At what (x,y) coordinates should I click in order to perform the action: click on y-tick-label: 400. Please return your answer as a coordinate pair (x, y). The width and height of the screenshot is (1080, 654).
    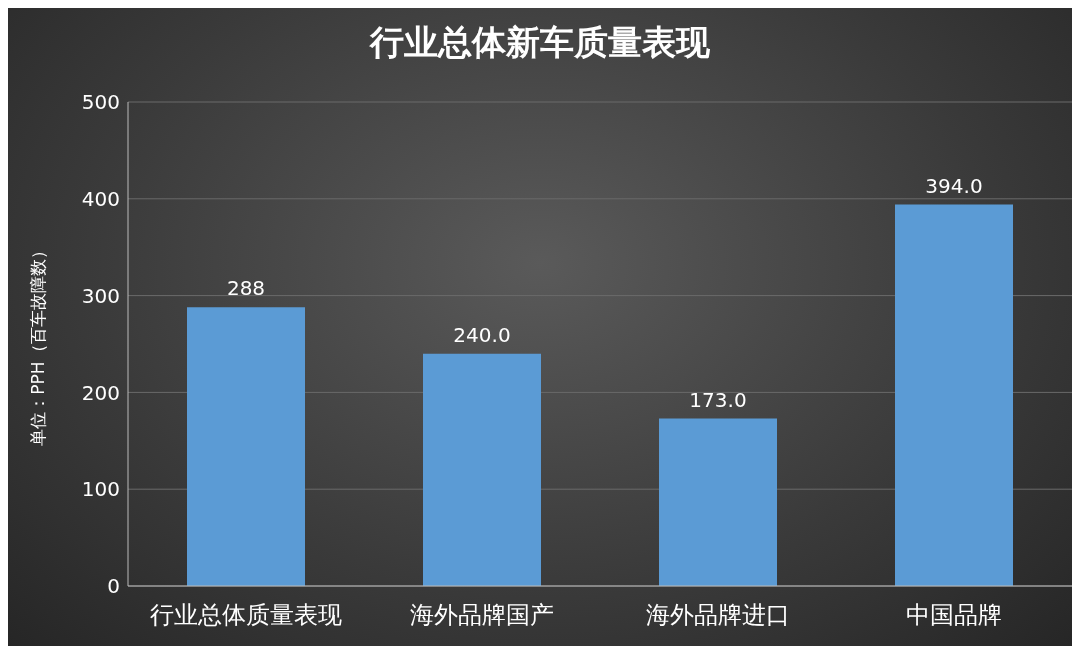
    Looking at the image, I should click on (100, 198).